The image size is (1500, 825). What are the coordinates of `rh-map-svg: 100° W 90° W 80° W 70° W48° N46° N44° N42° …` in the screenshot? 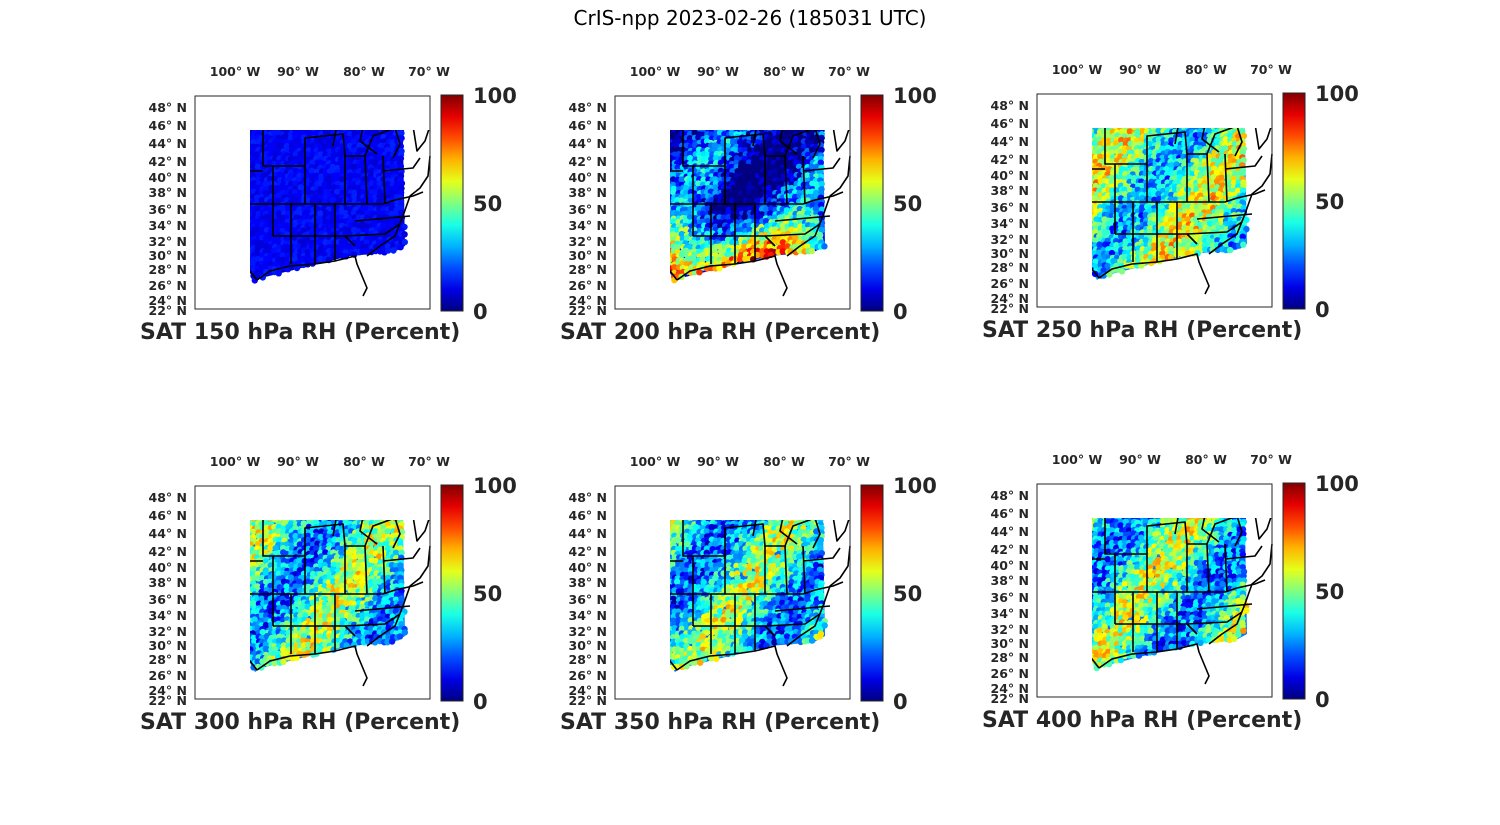 It's located at (1192, 190).